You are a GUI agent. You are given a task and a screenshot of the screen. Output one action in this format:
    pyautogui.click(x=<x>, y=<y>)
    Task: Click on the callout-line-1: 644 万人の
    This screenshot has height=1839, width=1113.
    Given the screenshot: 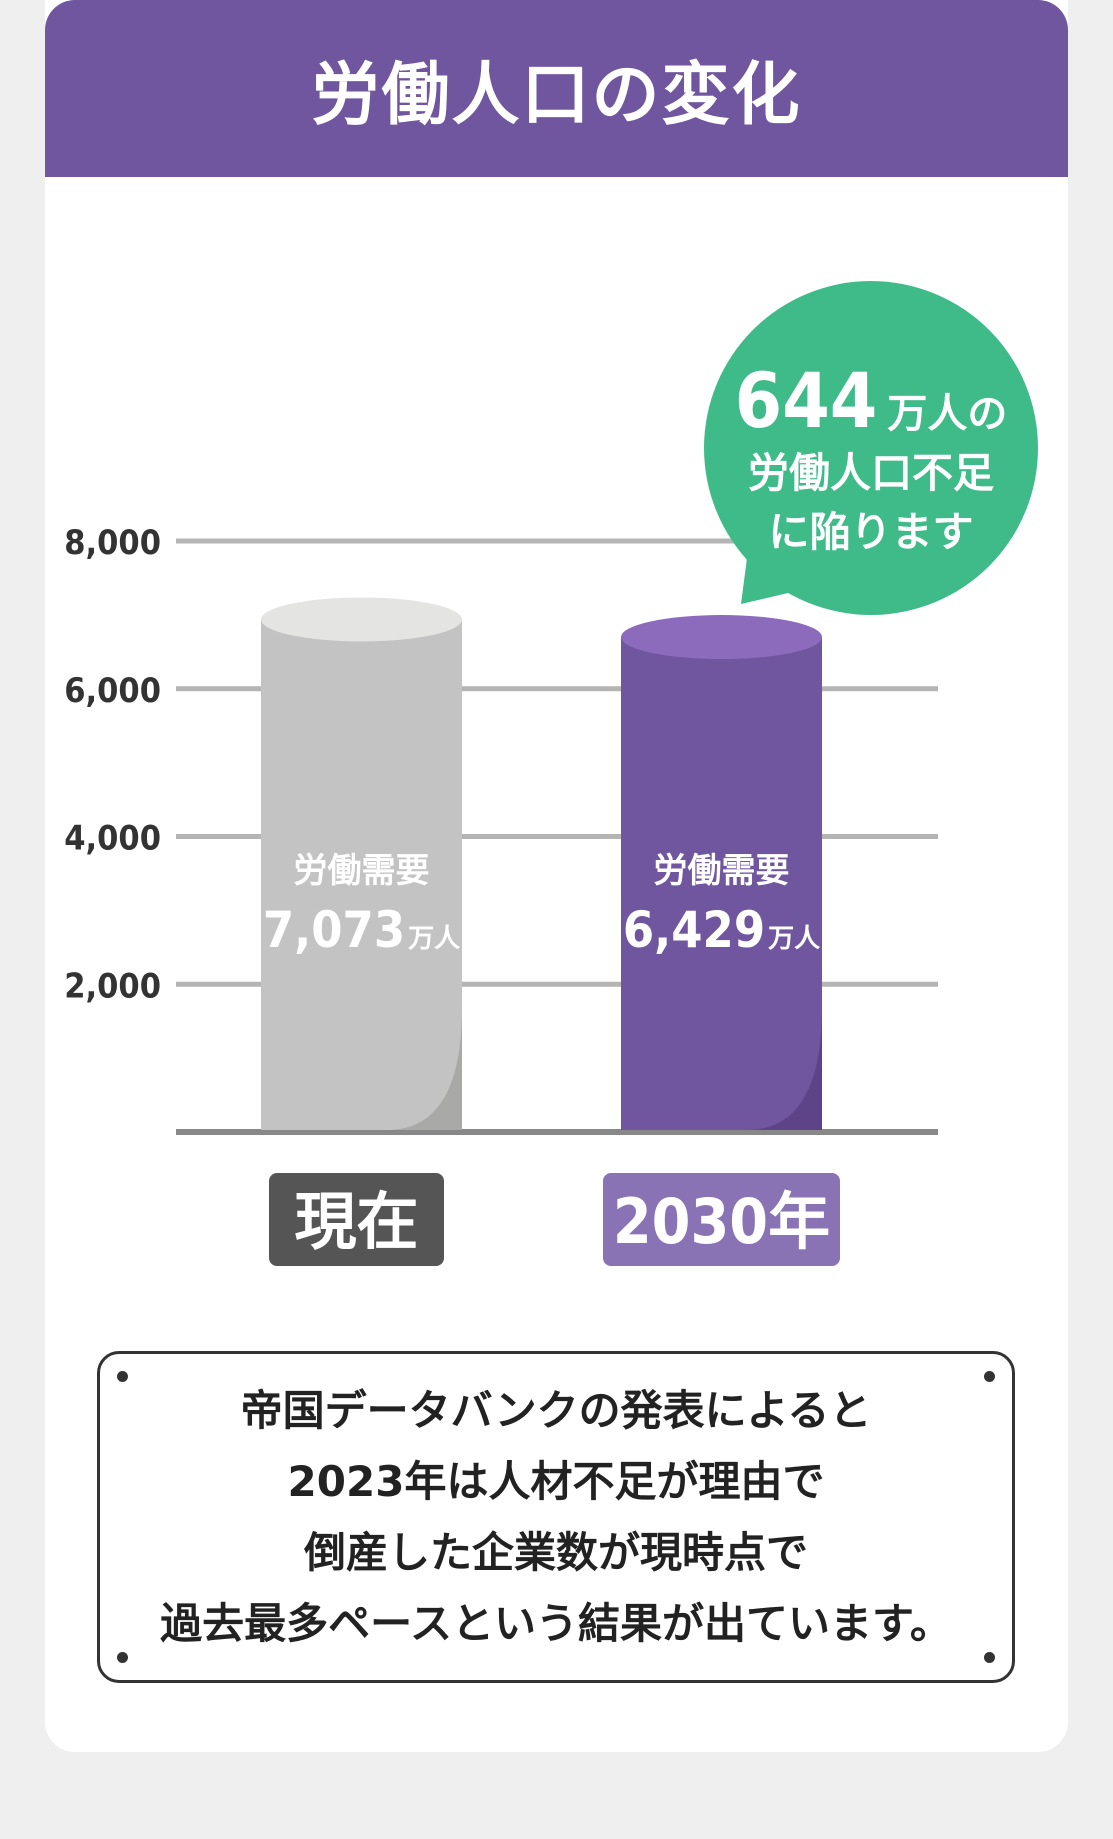 What is the action you would take?
    pyautogui.click(x=871, y=400)
    